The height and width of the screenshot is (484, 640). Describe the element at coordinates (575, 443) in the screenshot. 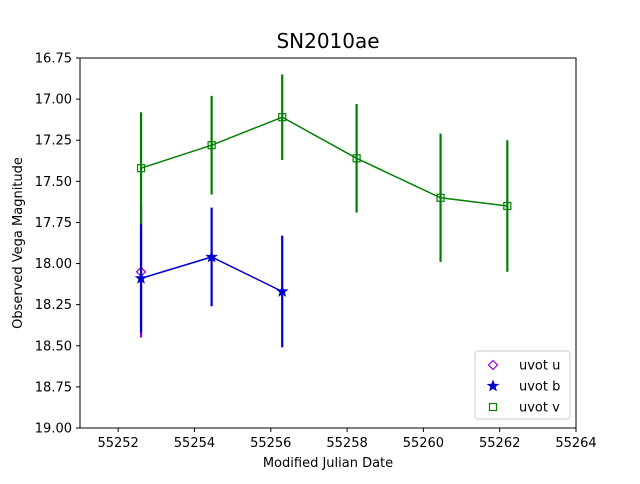

I see `x-tick-label: 55264` at that location.